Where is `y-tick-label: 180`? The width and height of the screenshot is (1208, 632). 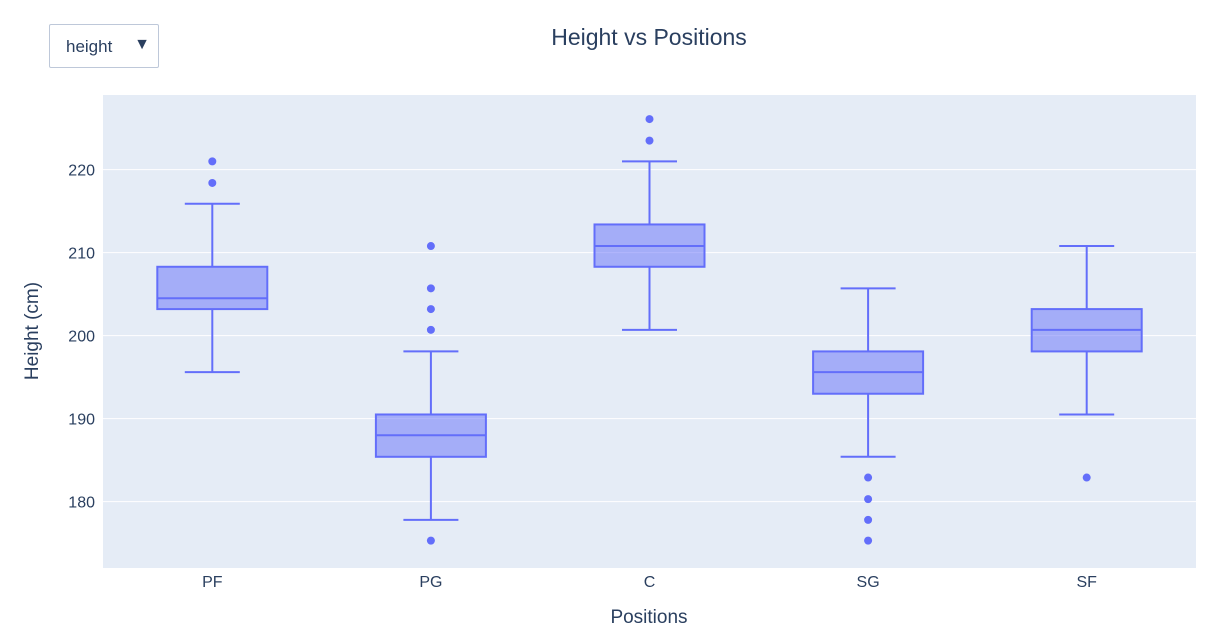 y-tick-label: 180 is located at coordinates (81, 503).